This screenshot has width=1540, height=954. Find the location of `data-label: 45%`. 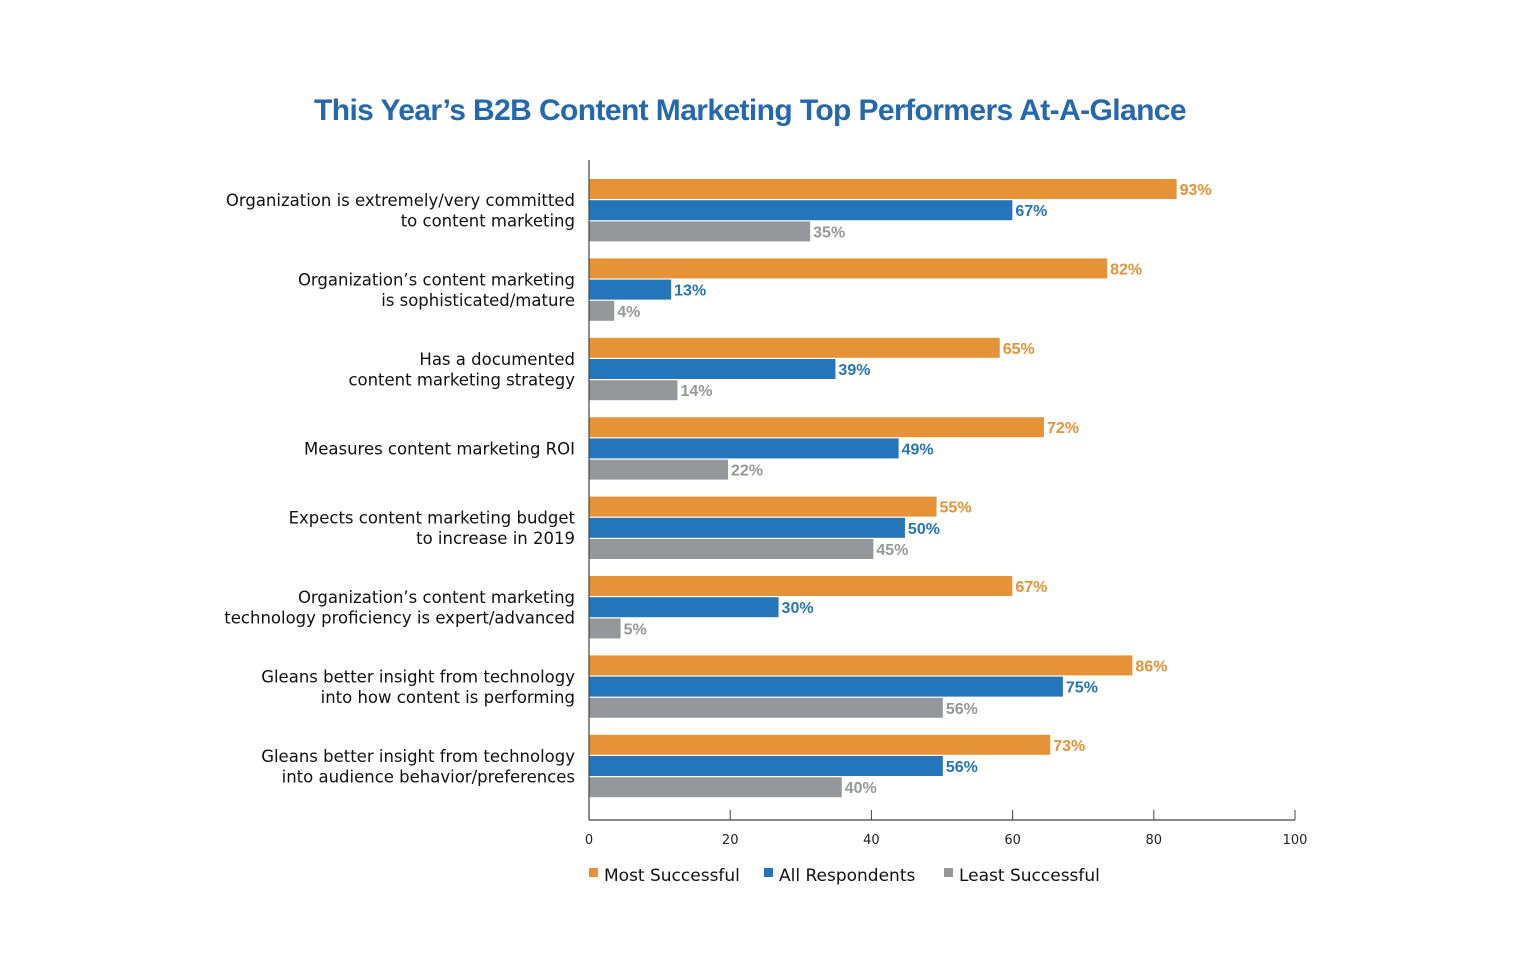

data-label: 45% is located at coordinates (892, 550).